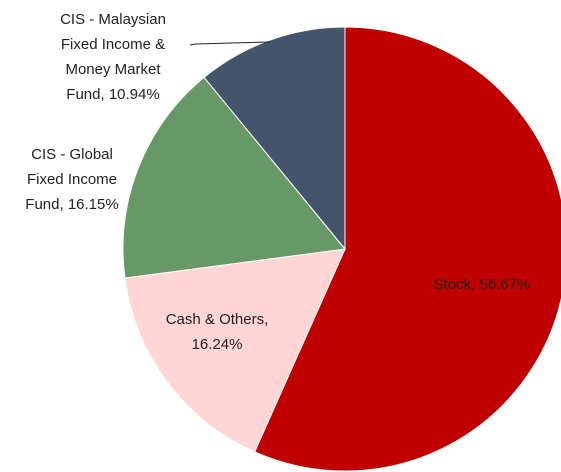 The image size is (561, 472). What do you see at coordinates (217, 319) in the screenshot?
I see `data-label: Cash & Others,` at bounding box center [217, 319].